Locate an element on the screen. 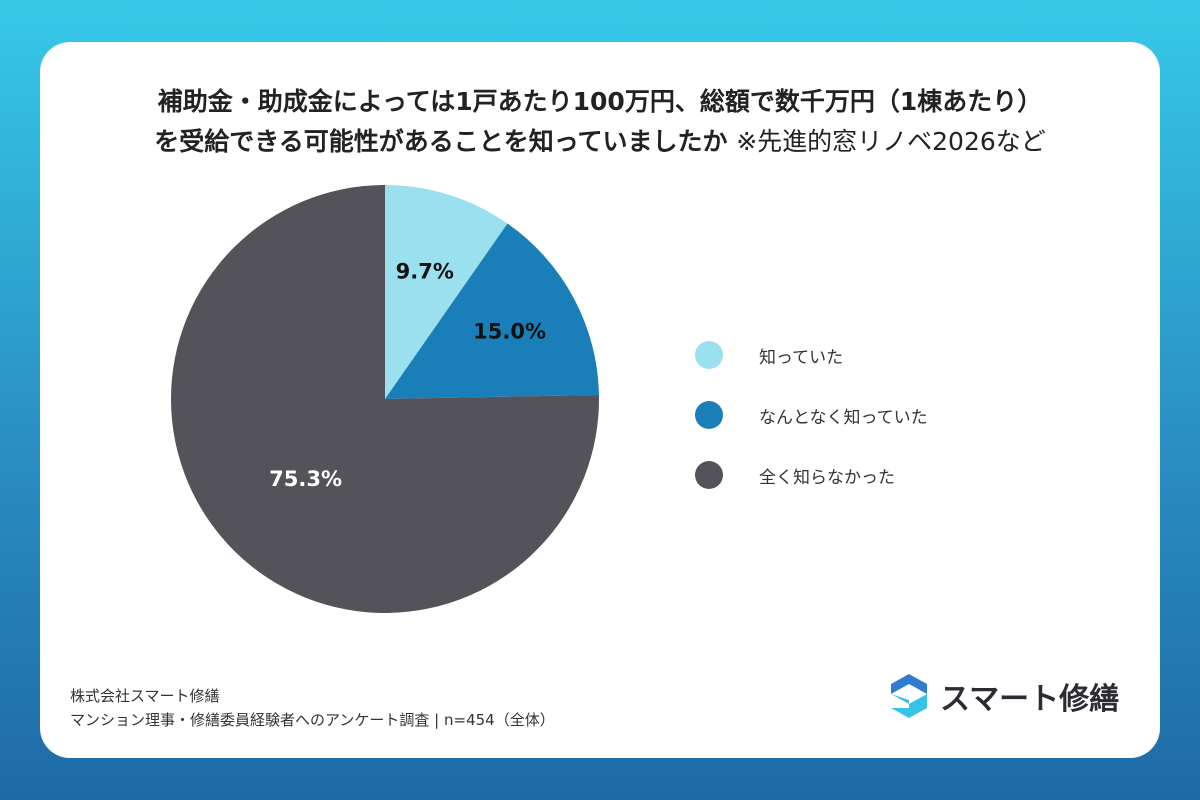 Image resolution: width=1200 pixels, height=800 pixels. legend-label-vaguely-knew: なんとなく知っていた is located at coordinates (843, 417).